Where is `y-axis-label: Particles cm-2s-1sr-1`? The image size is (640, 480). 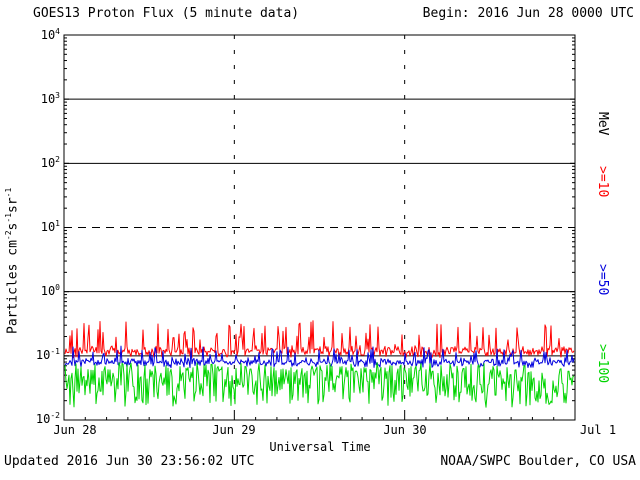 y-axis-label: Particles cm-2s-1sr-1 is located at coordinates (12, 260).